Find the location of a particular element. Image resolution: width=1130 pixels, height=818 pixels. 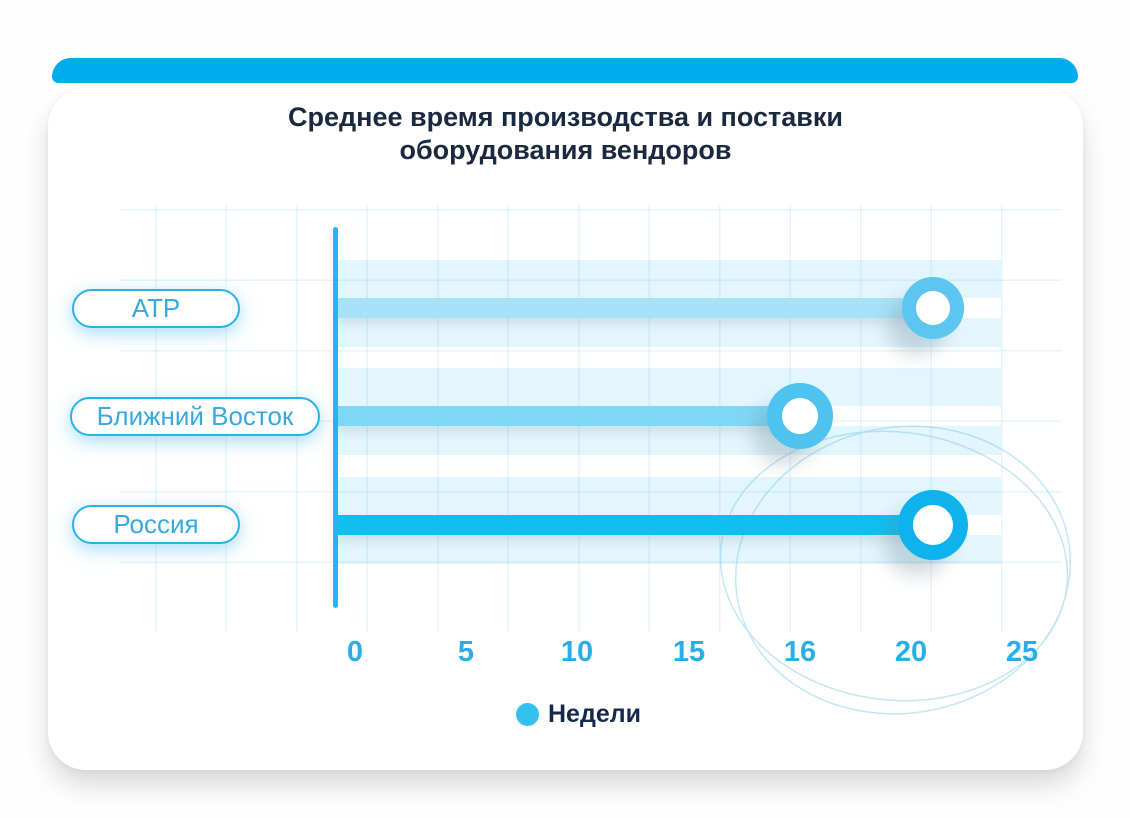

data-point-russia is located at coordinates (933, 525).